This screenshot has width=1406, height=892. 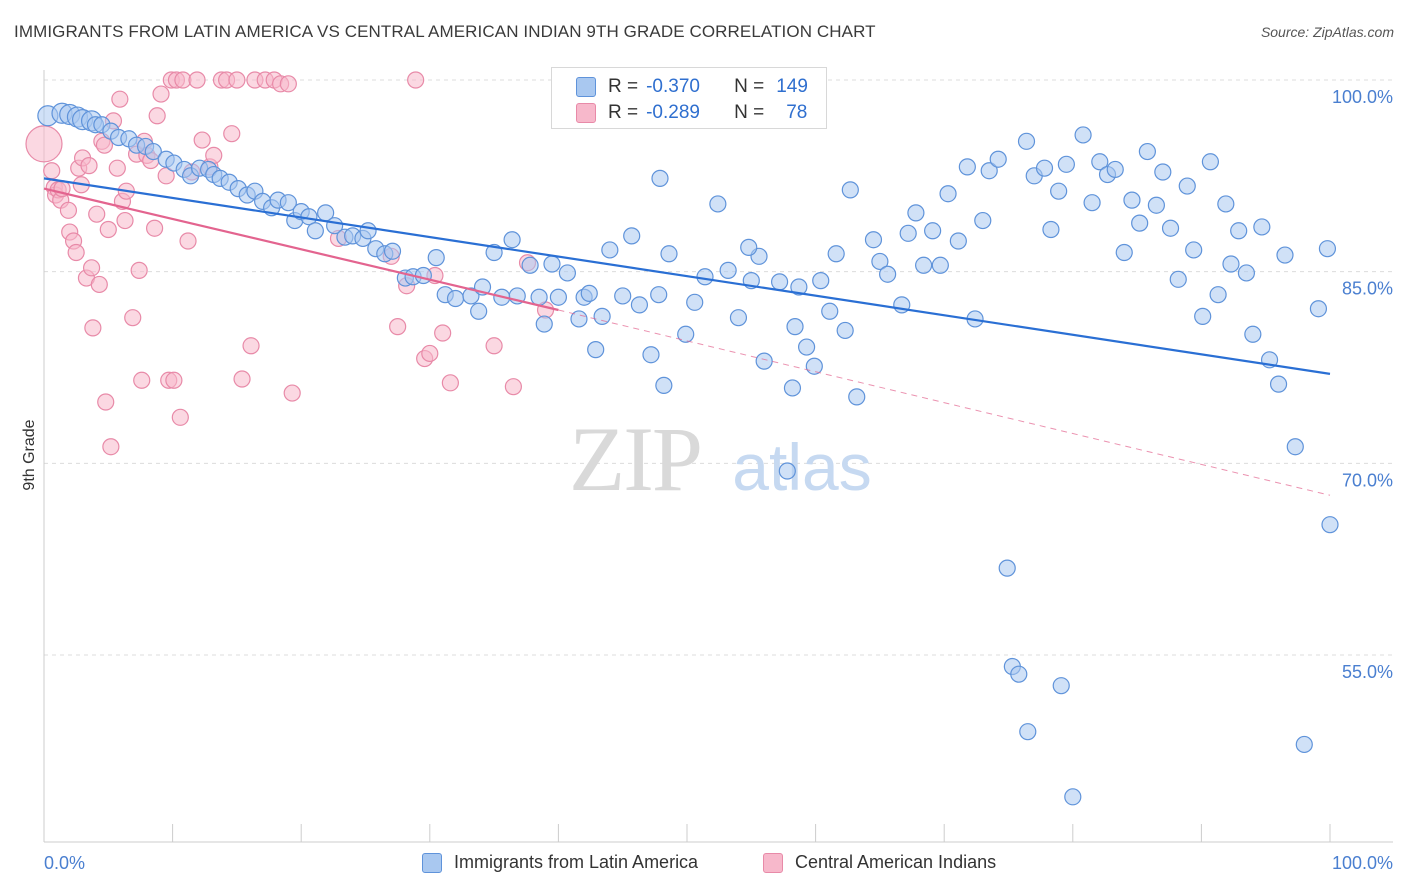 I want to click on n-value: 78, so click(x=797, y=112).